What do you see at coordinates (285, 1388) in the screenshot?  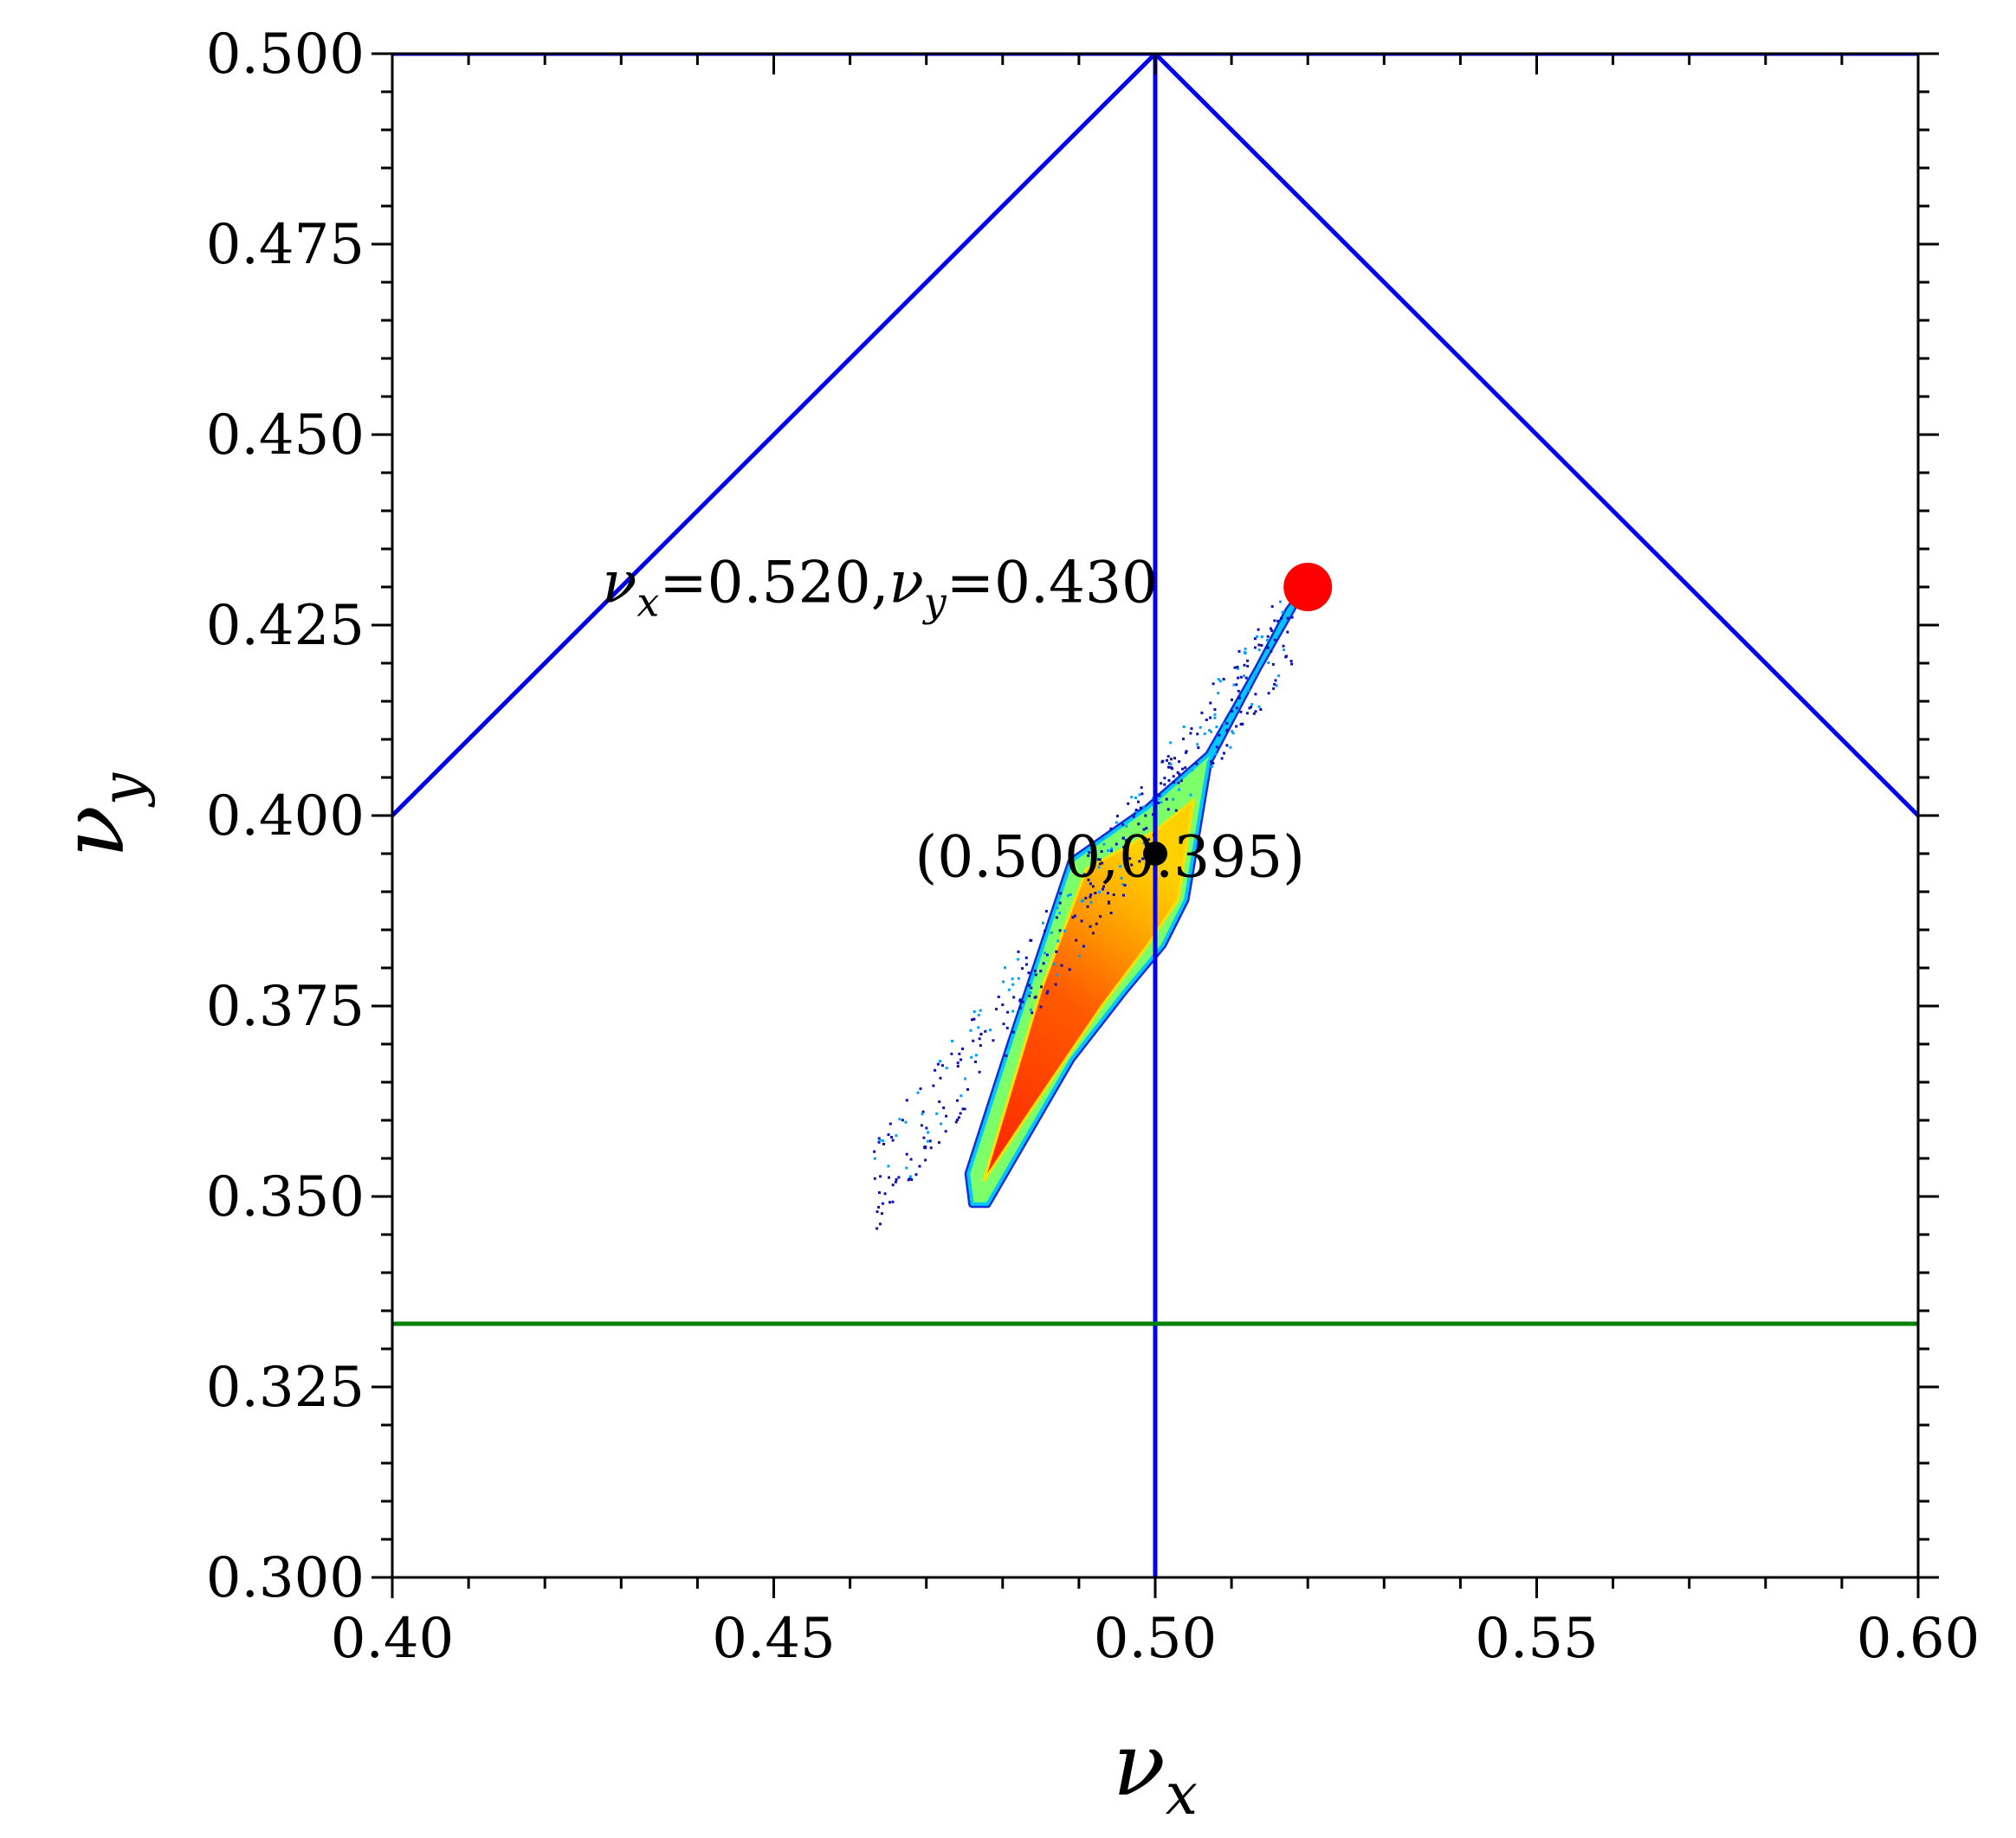 I see `y-tick-label: 0.325` at bounding box center [285, 1388].